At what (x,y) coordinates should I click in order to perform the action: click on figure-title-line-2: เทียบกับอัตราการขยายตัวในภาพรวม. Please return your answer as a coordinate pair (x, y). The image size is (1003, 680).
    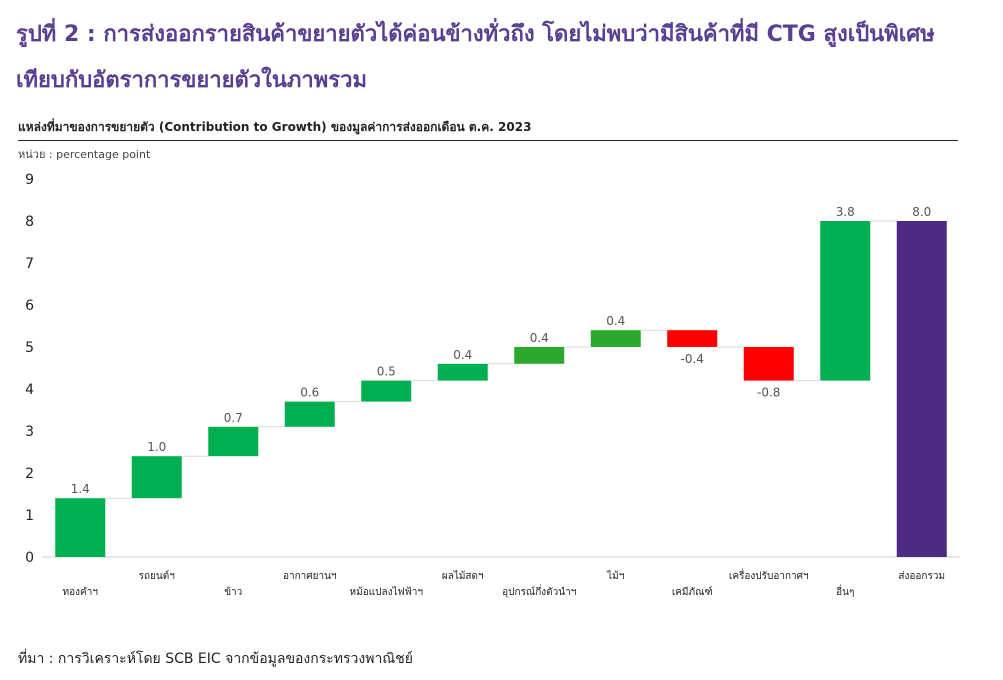
    Looking at the image, I should click on (191, 80).